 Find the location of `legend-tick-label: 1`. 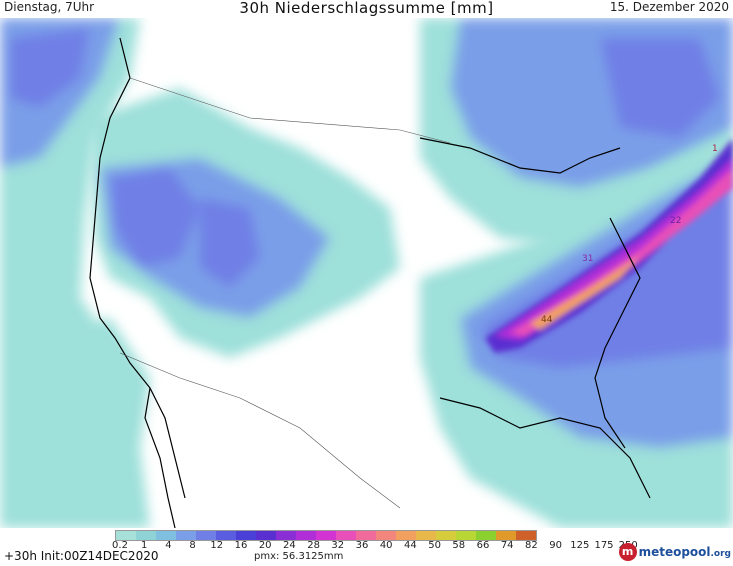

legend-tick-label: 1 is located at coordinates (144, 545).